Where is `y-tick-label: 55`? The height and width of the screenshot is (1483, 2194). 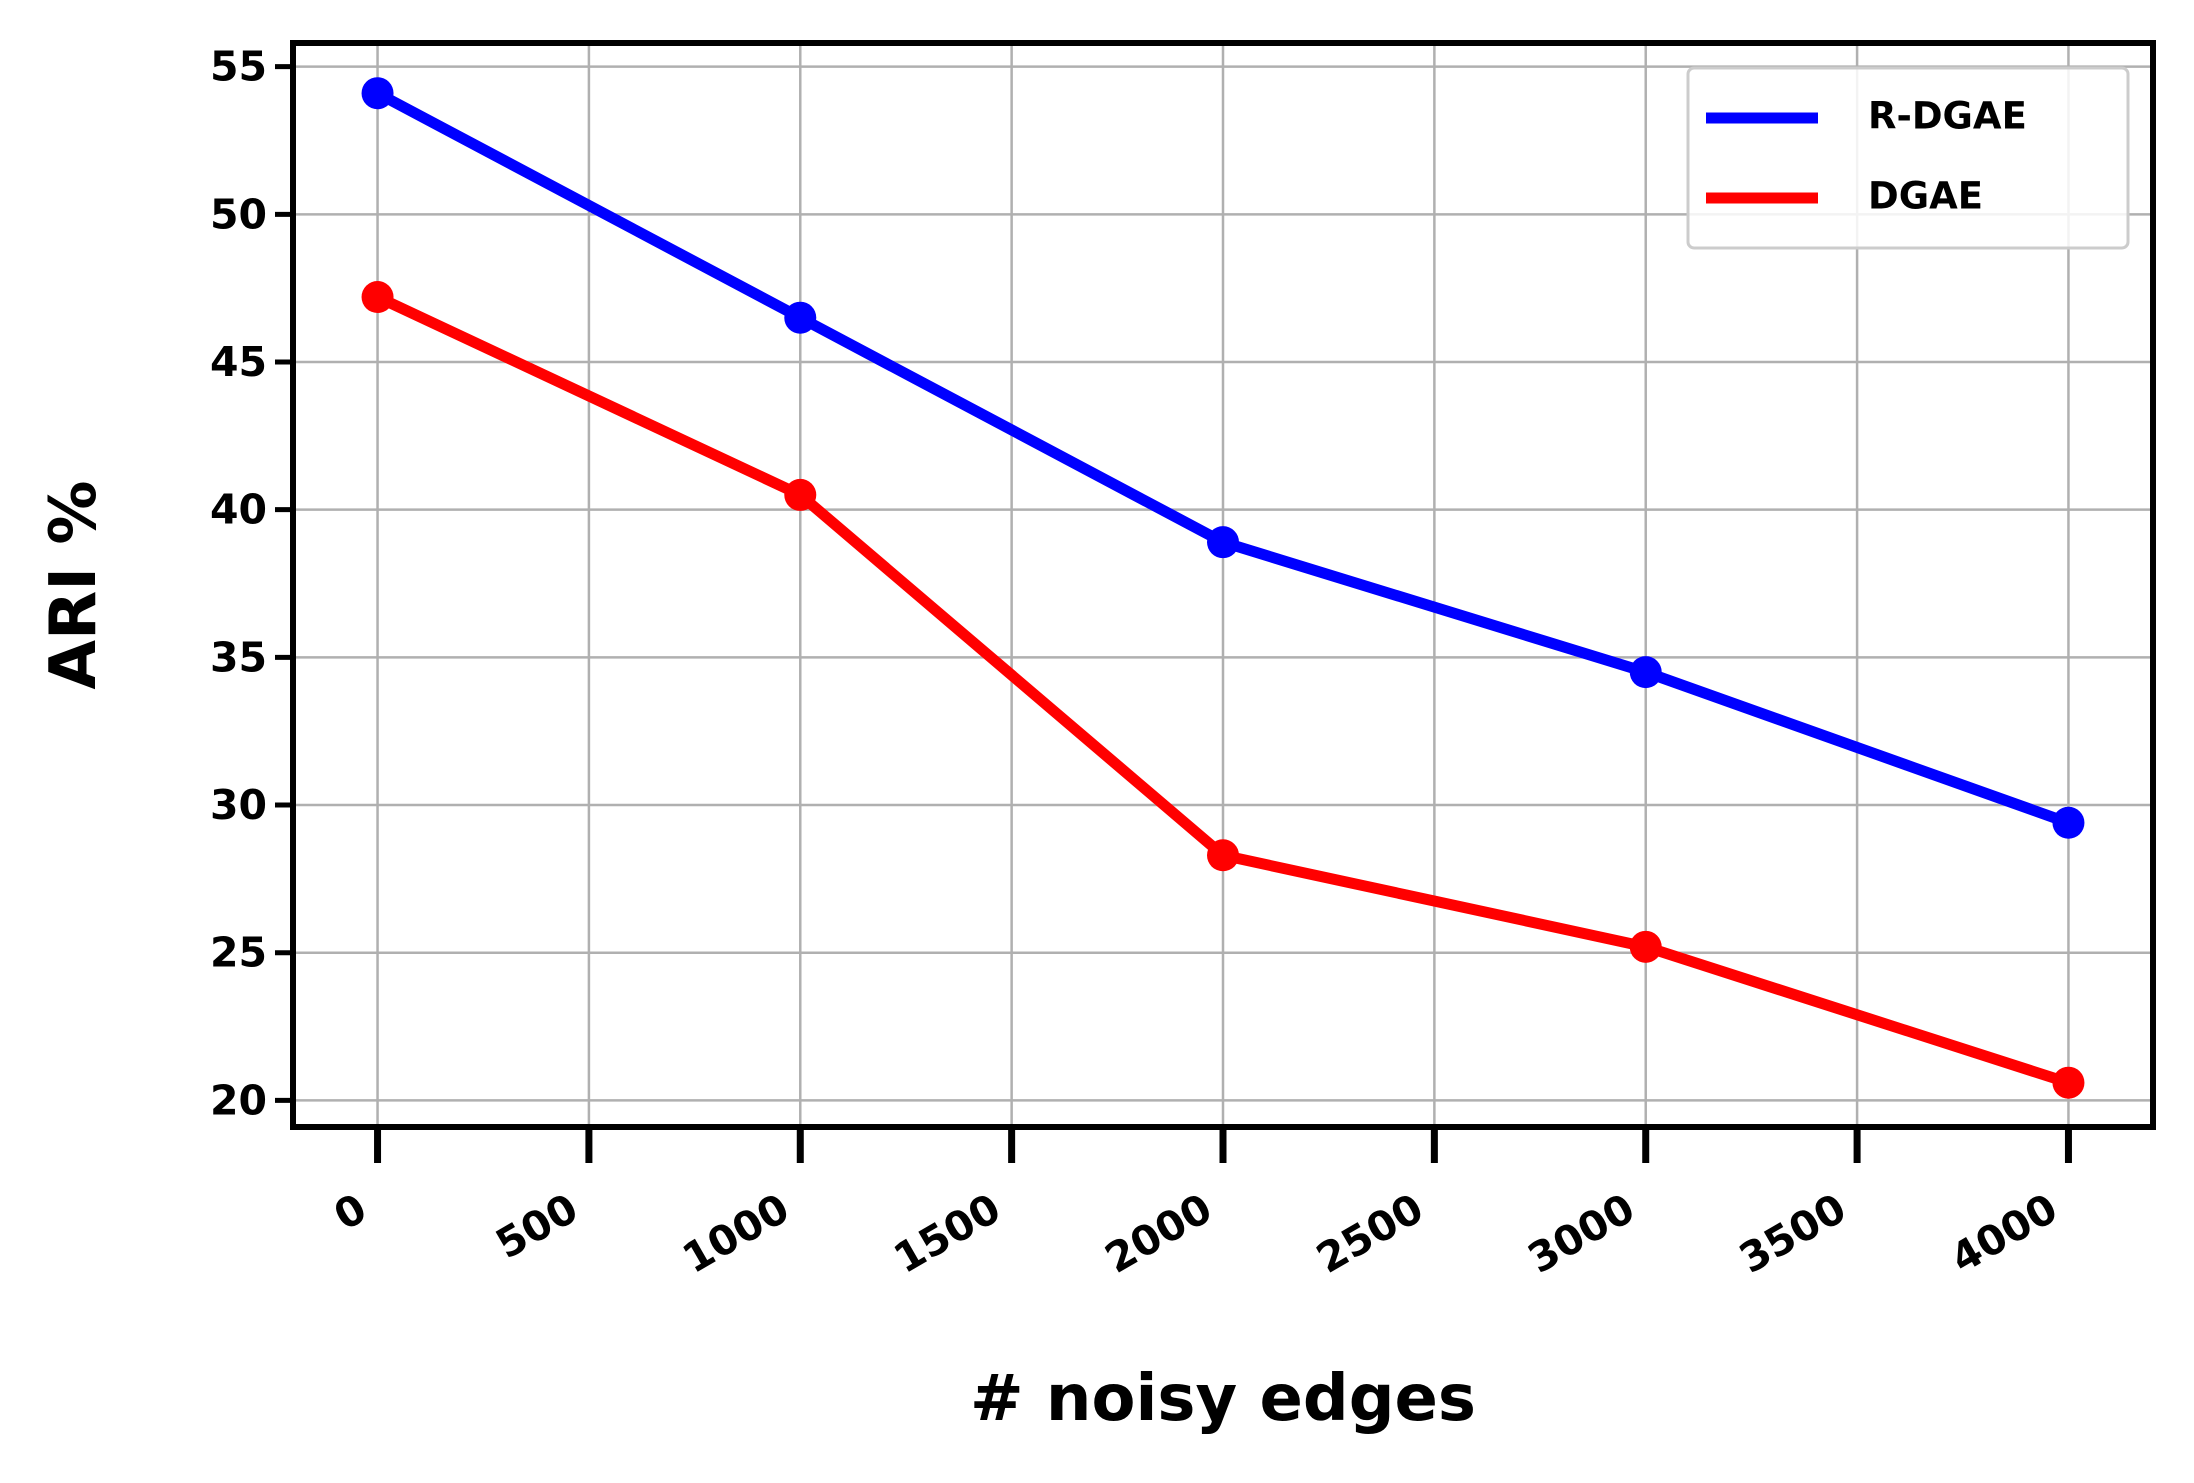
y-tick-label: 55 is located at coordinates (238, 67).